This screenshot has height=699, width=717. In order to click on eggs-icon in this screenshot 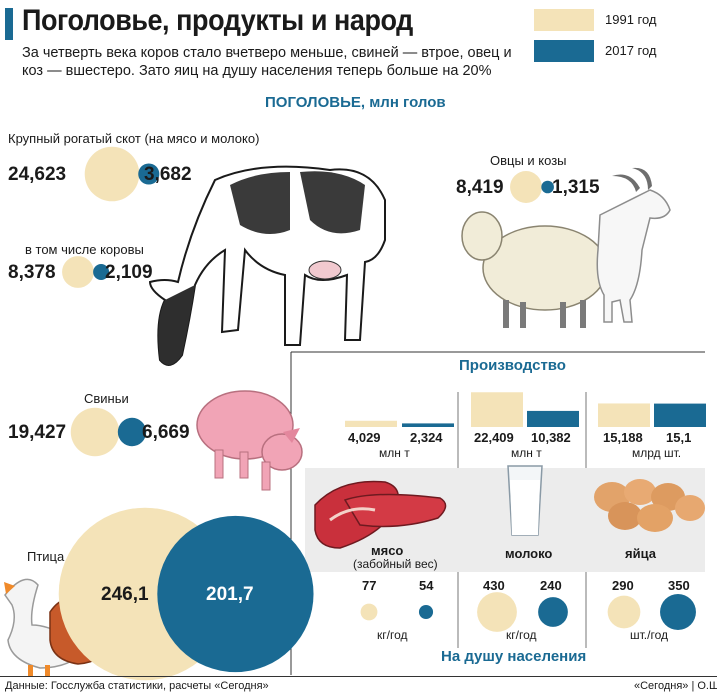, I will do `click(649, 505)`.